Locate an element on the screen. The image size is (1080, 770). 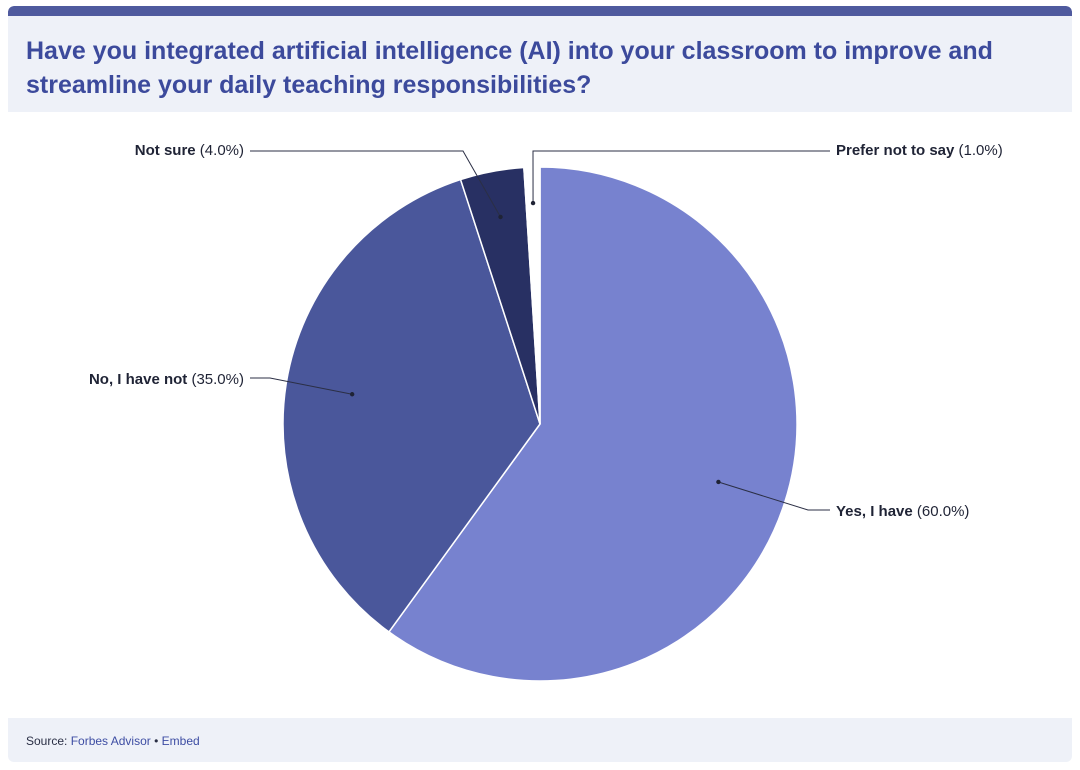
data-label-value: (4.0%) is located at coordinates (220, 150).